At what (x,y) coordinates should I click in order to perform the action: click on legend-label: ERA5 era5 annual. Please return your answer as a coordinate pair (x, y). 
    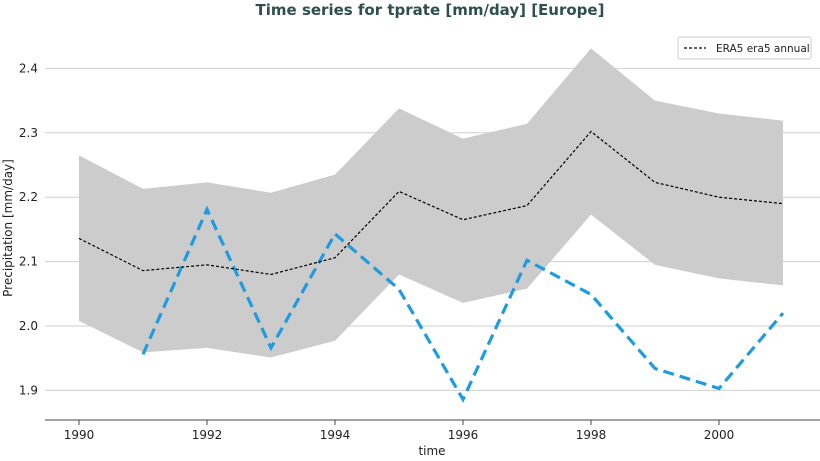
    Looking at the image, I should click on (763, 49).